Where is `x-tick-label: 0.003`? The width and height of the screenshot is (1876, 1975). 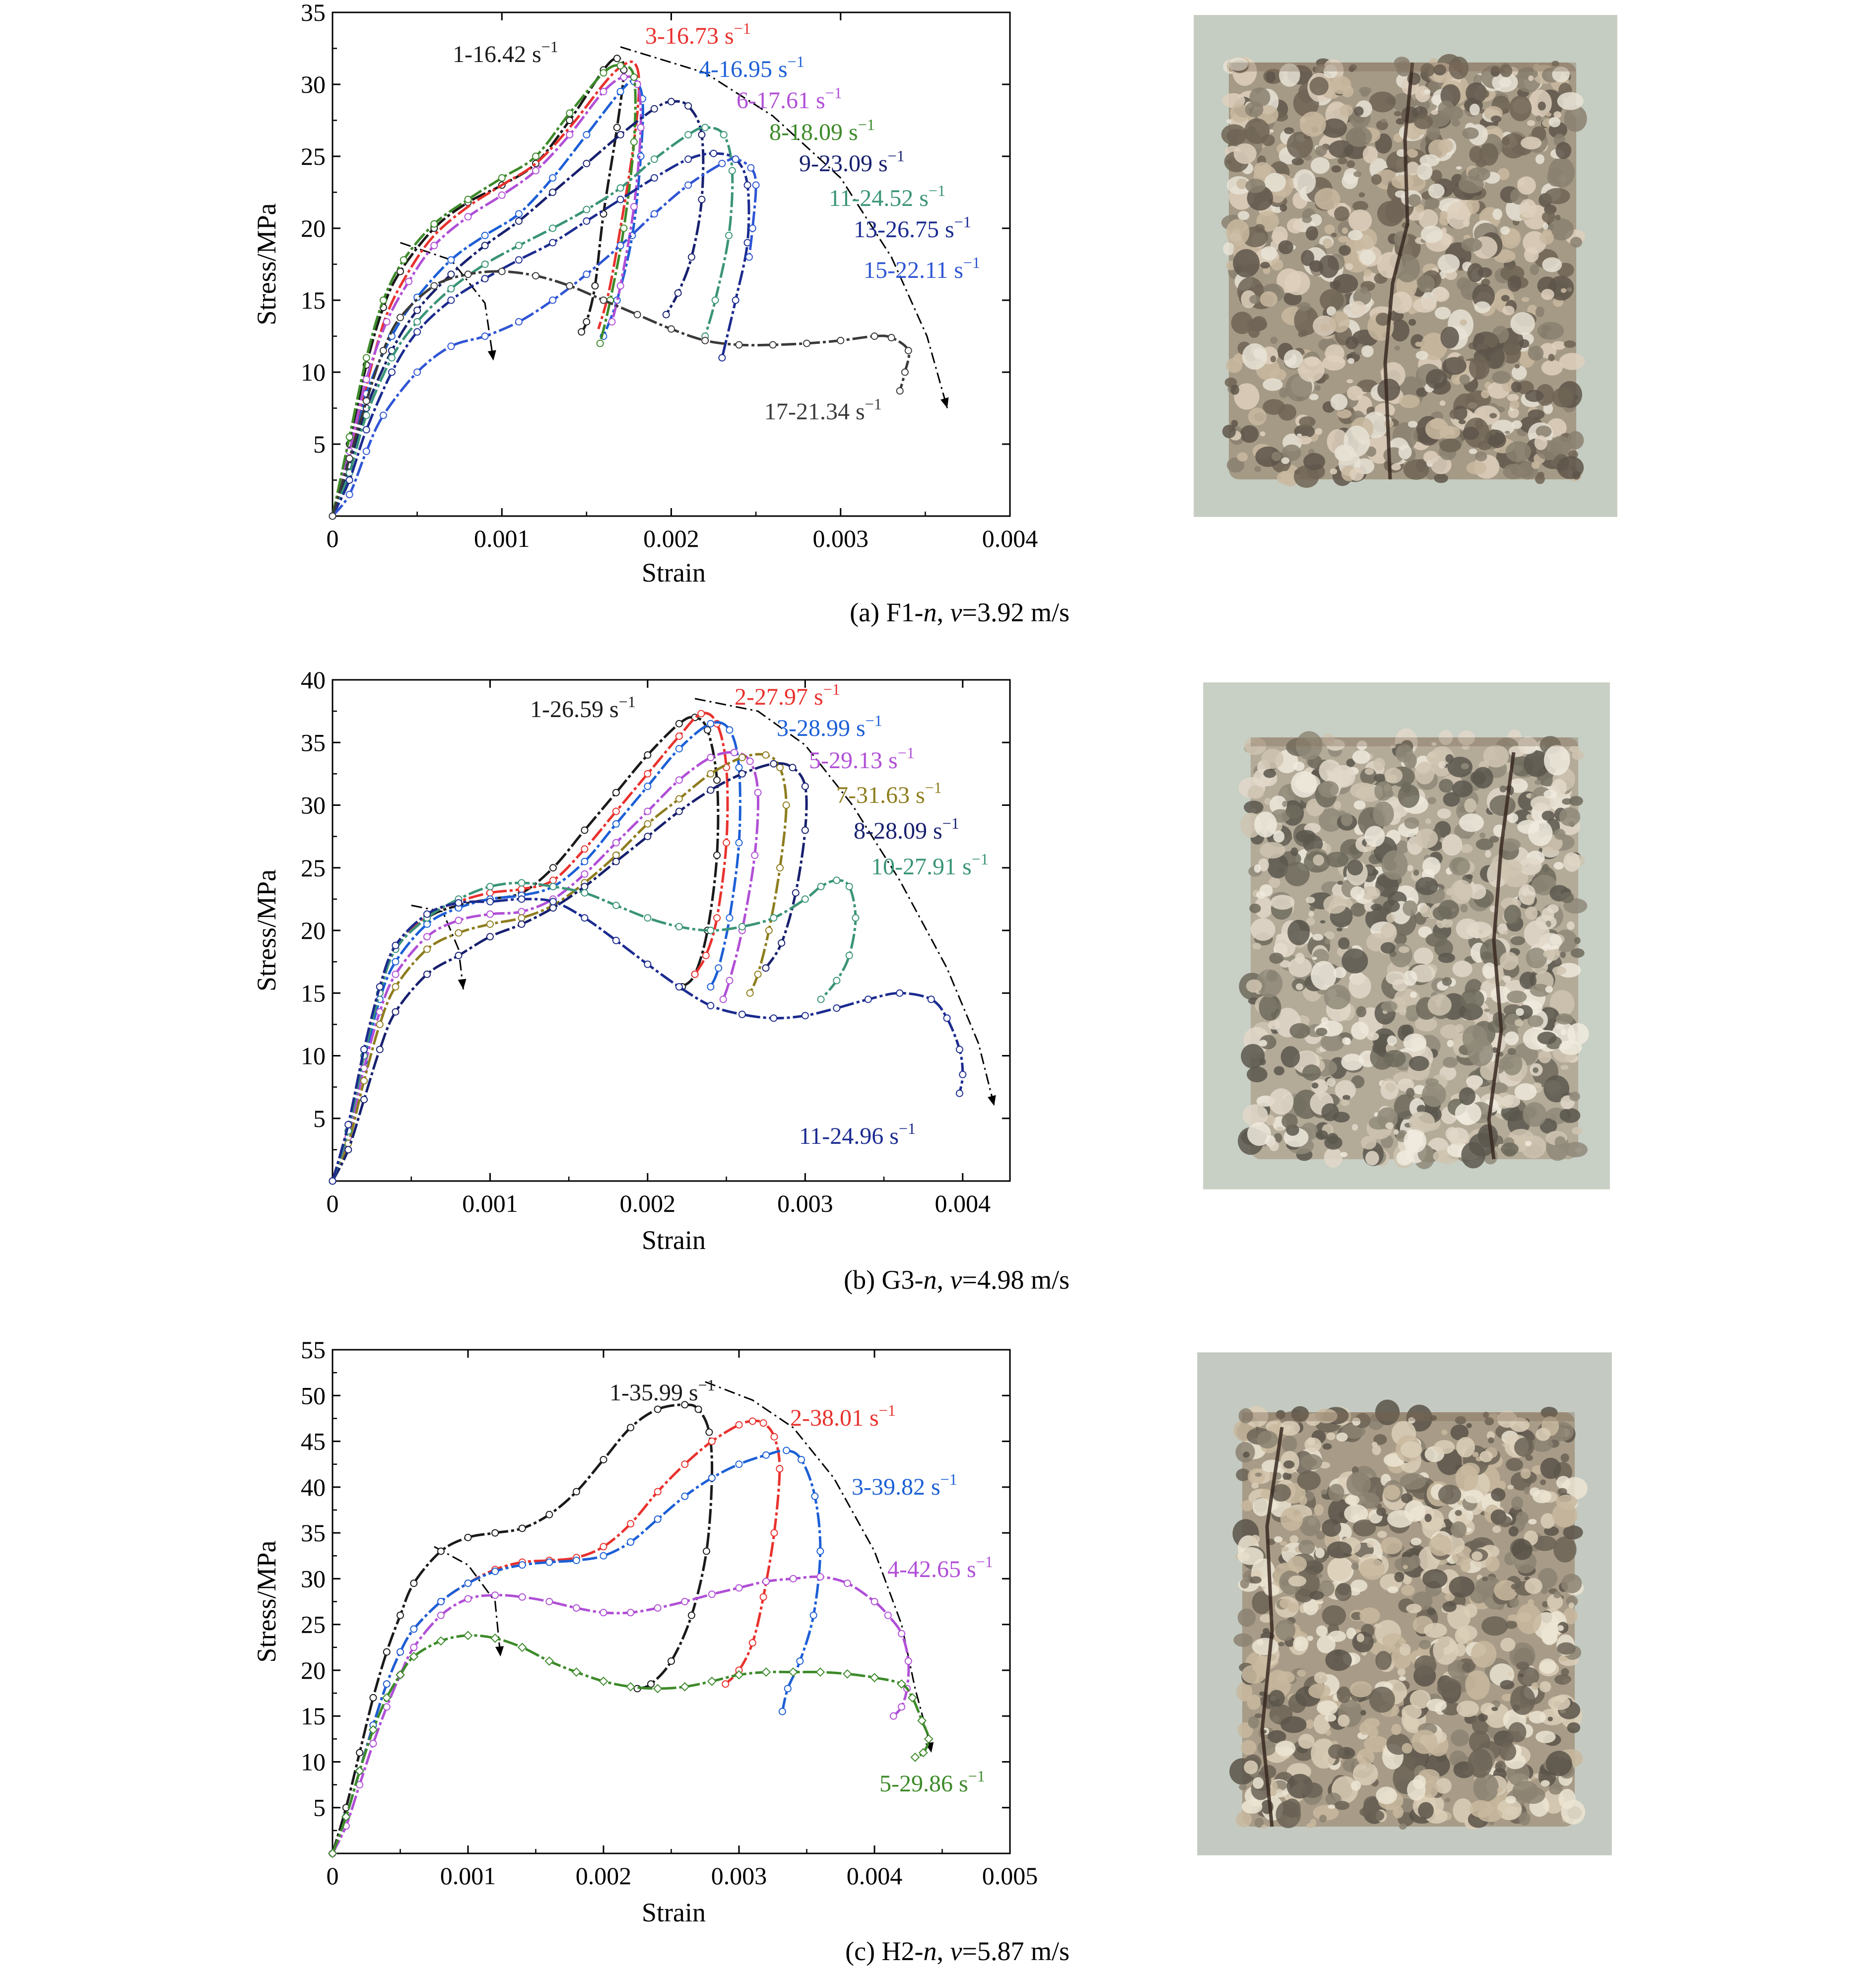
x-tick-label: 0.003 is located at coordinates (805, 1203).